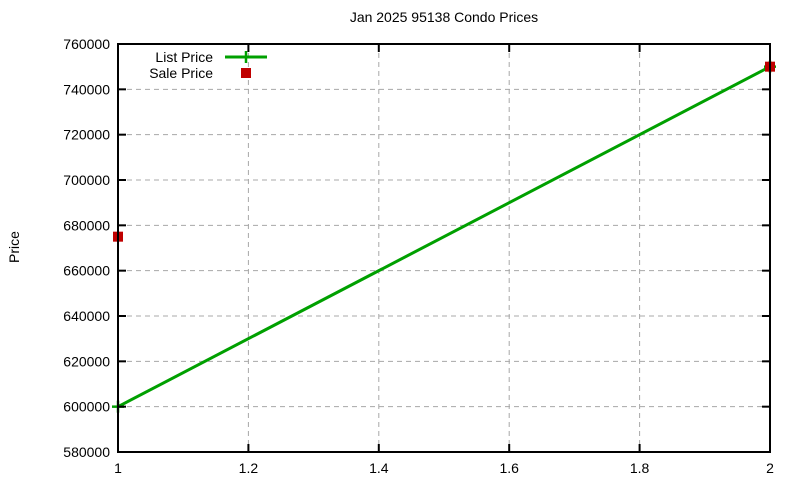 This screenshot has height=485, width=800. I want to click on y-tick-label: 740000, so click(86, 89).